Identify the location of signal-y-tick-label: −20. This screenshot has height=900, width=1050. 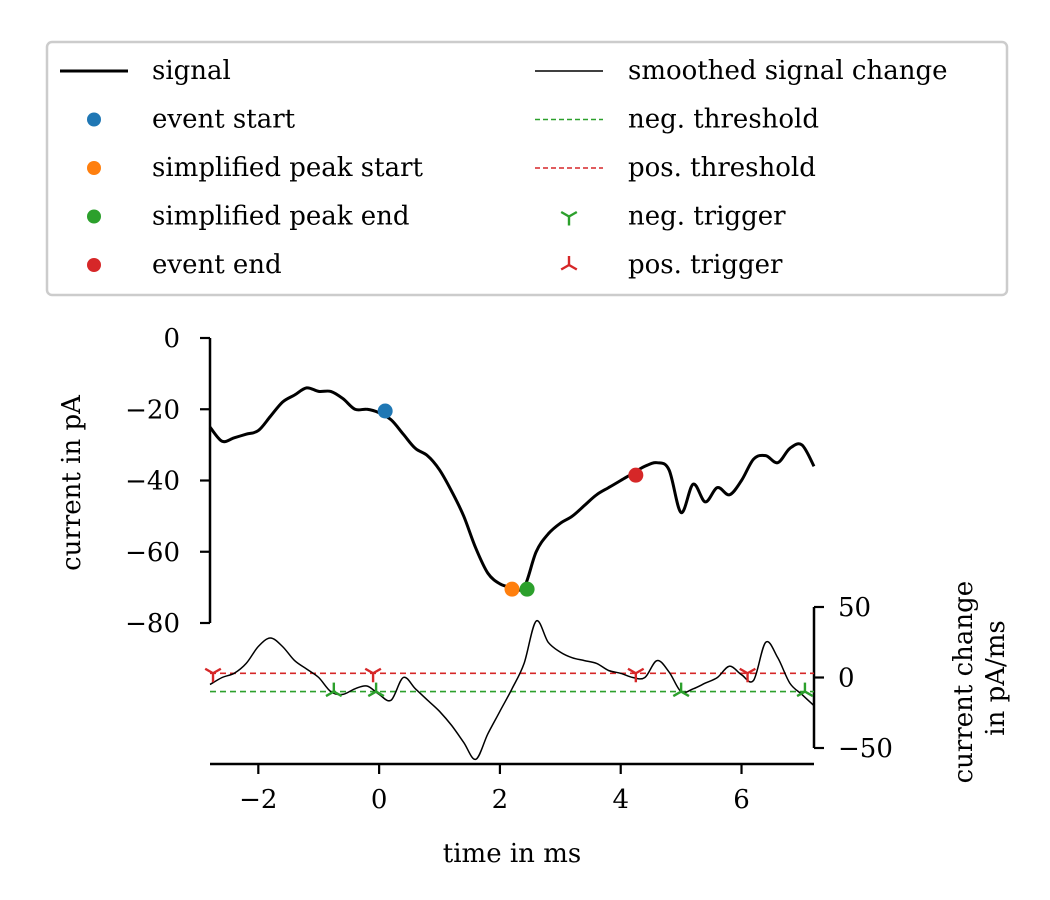
(152, 410).